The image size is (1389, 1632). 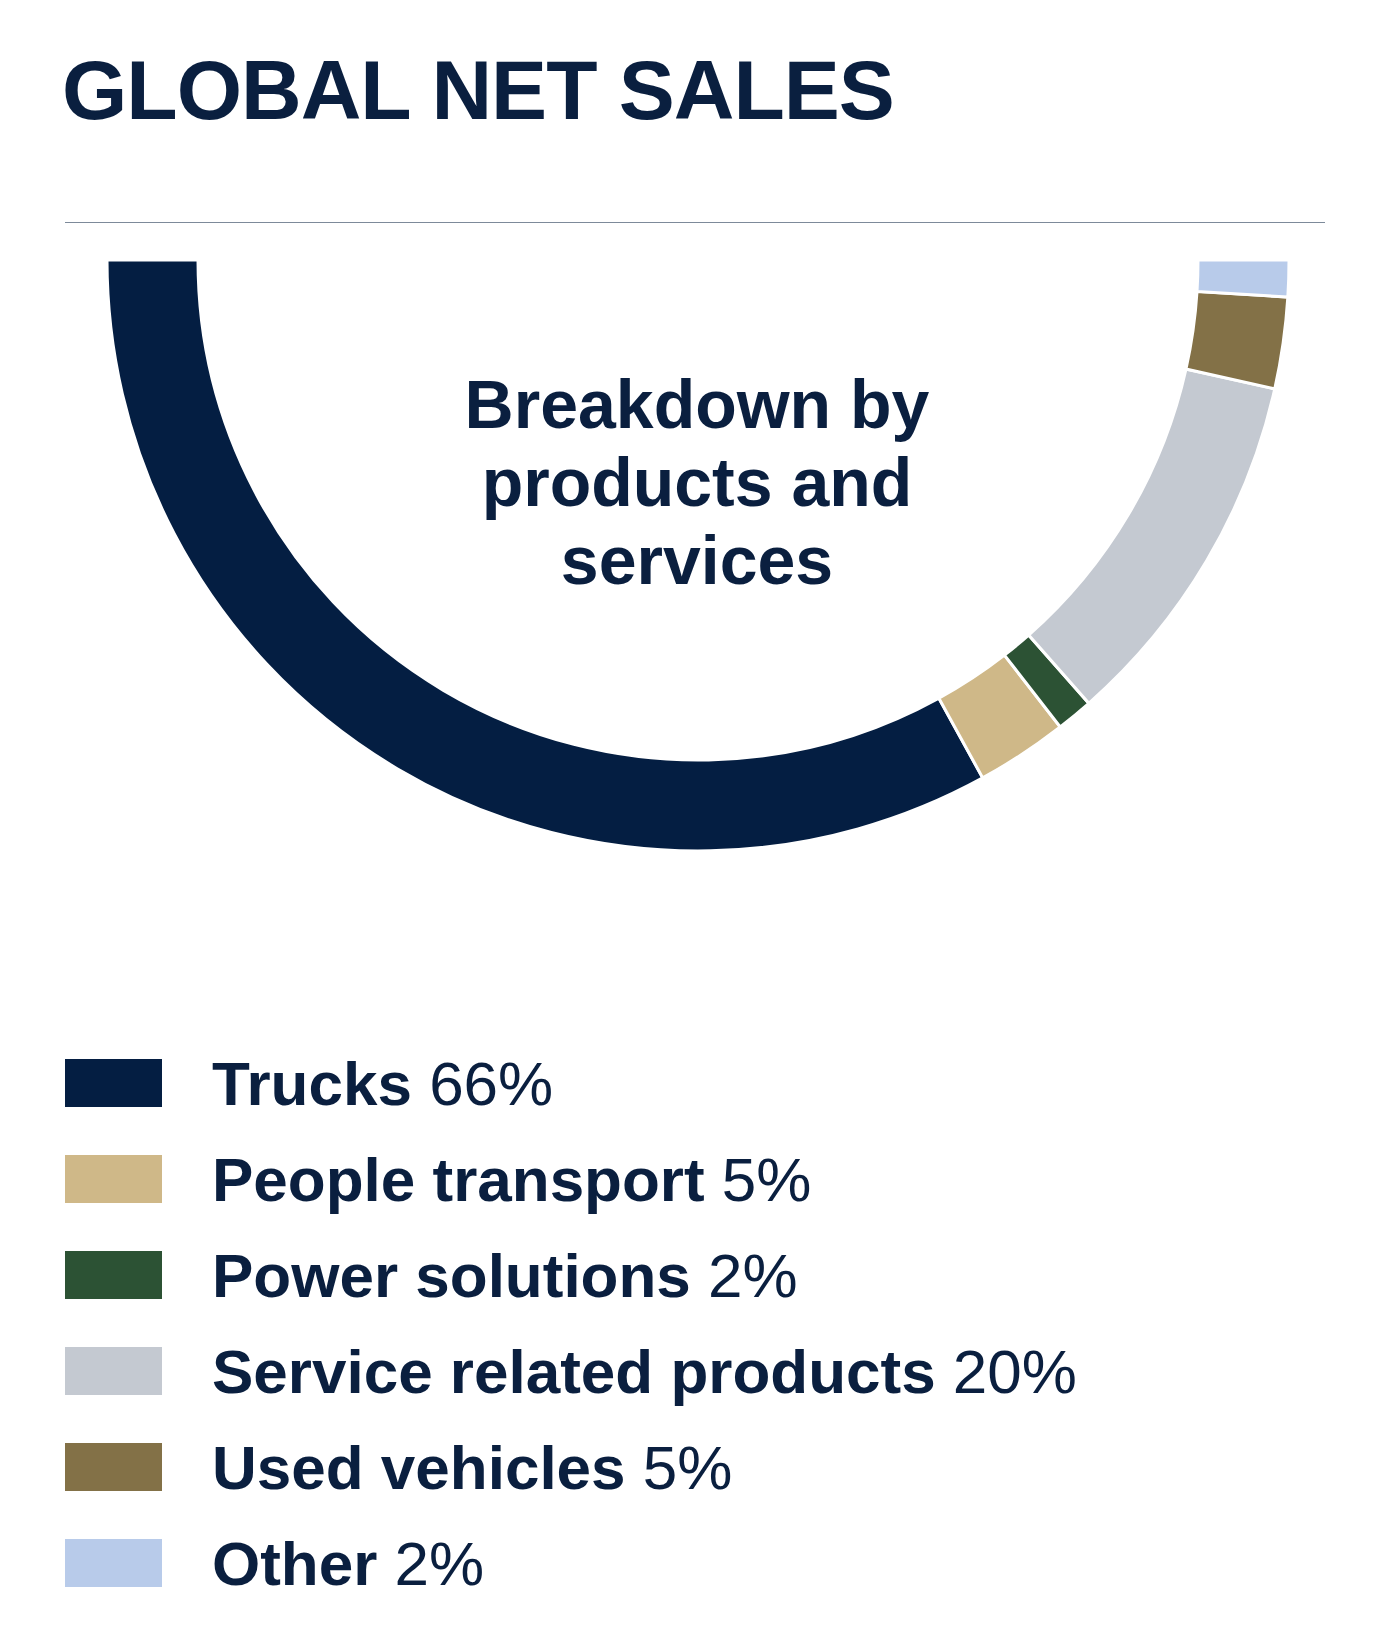 I want to click on legend-label: Service related products, so click(x=574, y=1371).